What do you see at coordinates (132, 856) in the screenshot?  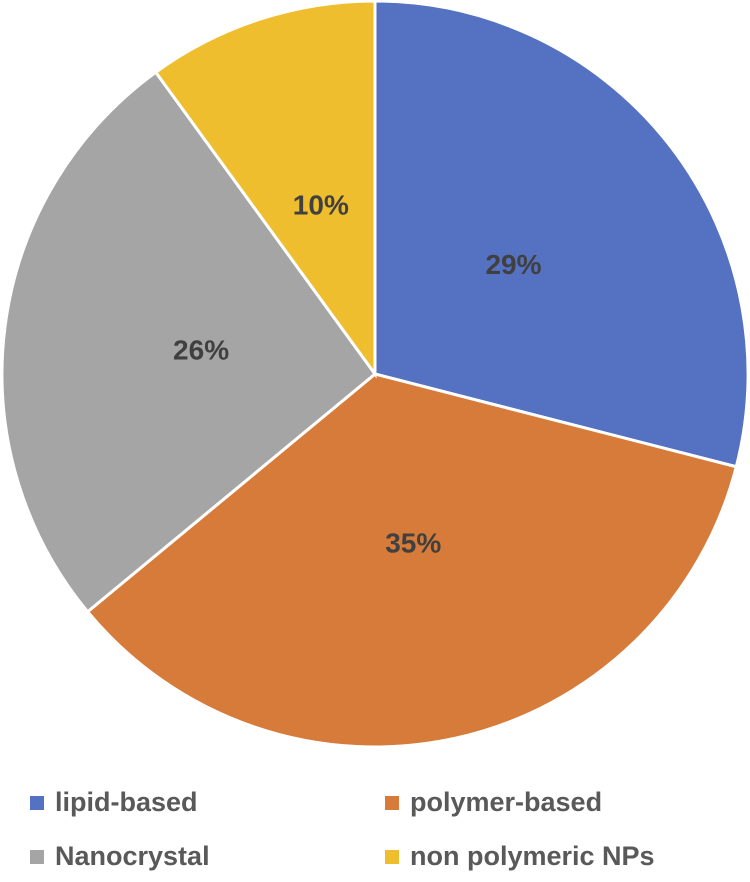 I see `legend-label: Nanocrystal` at bounding box center [132, 856].